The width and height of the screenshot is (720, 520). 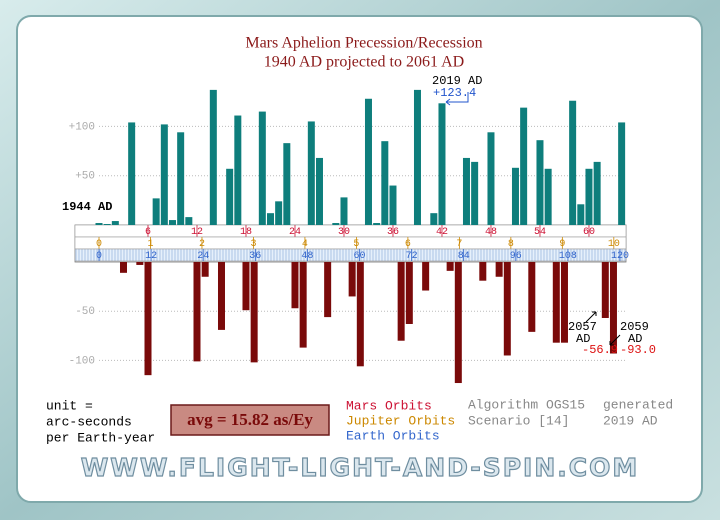 I want to click on x-tick-label: 42, so click(x=442, y=232).